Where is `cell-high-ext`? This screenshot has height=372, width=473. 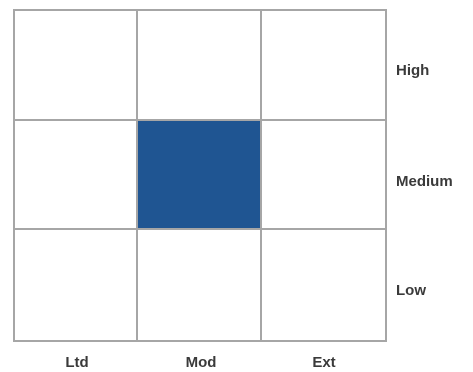
cell-high-ext is located at coordinates (323, 66).